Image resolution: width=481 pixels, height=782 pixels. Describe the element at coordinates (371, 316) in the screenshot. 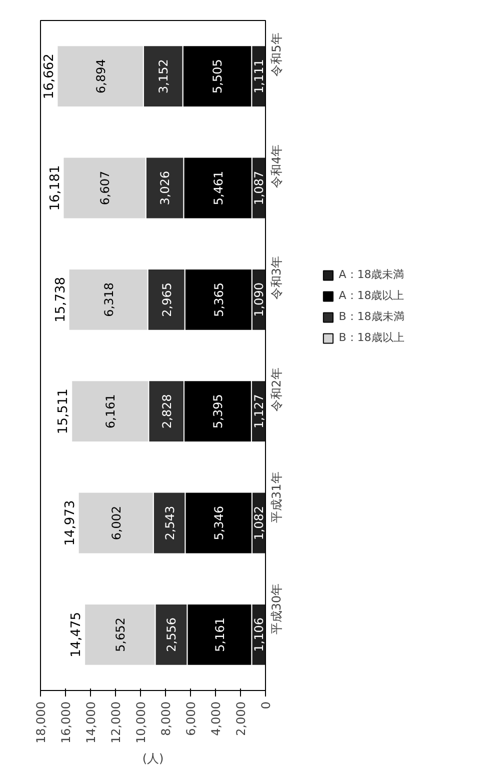

I see `legend-label: B：18歳未満` at that location.